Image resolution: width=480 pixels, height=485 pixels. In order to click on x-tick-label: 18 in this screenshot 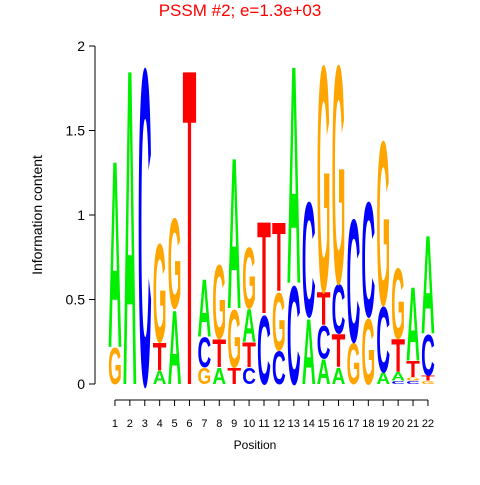, I will do `click(368, 424)`.